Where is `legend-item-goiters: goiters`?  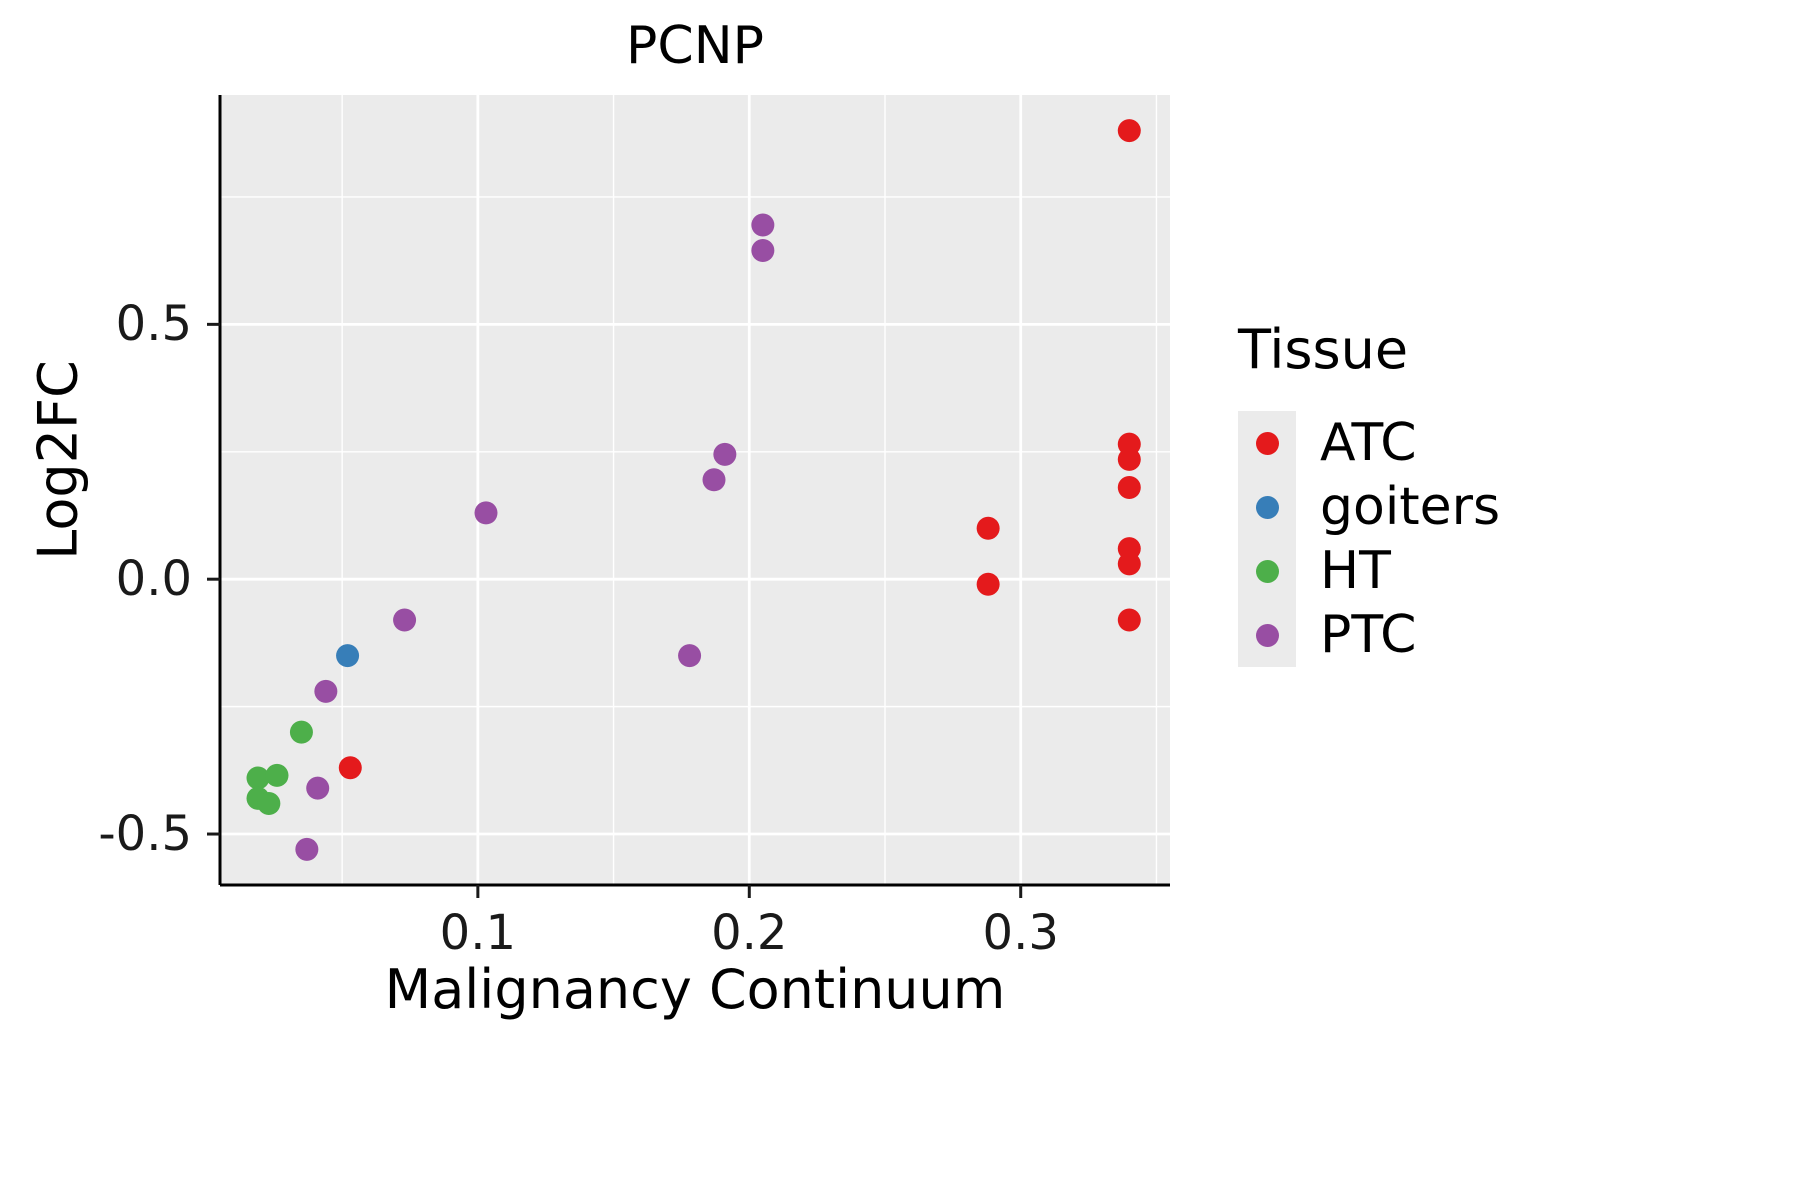 legend-item-goiters: goiters is located at coordinates (1369, 507).